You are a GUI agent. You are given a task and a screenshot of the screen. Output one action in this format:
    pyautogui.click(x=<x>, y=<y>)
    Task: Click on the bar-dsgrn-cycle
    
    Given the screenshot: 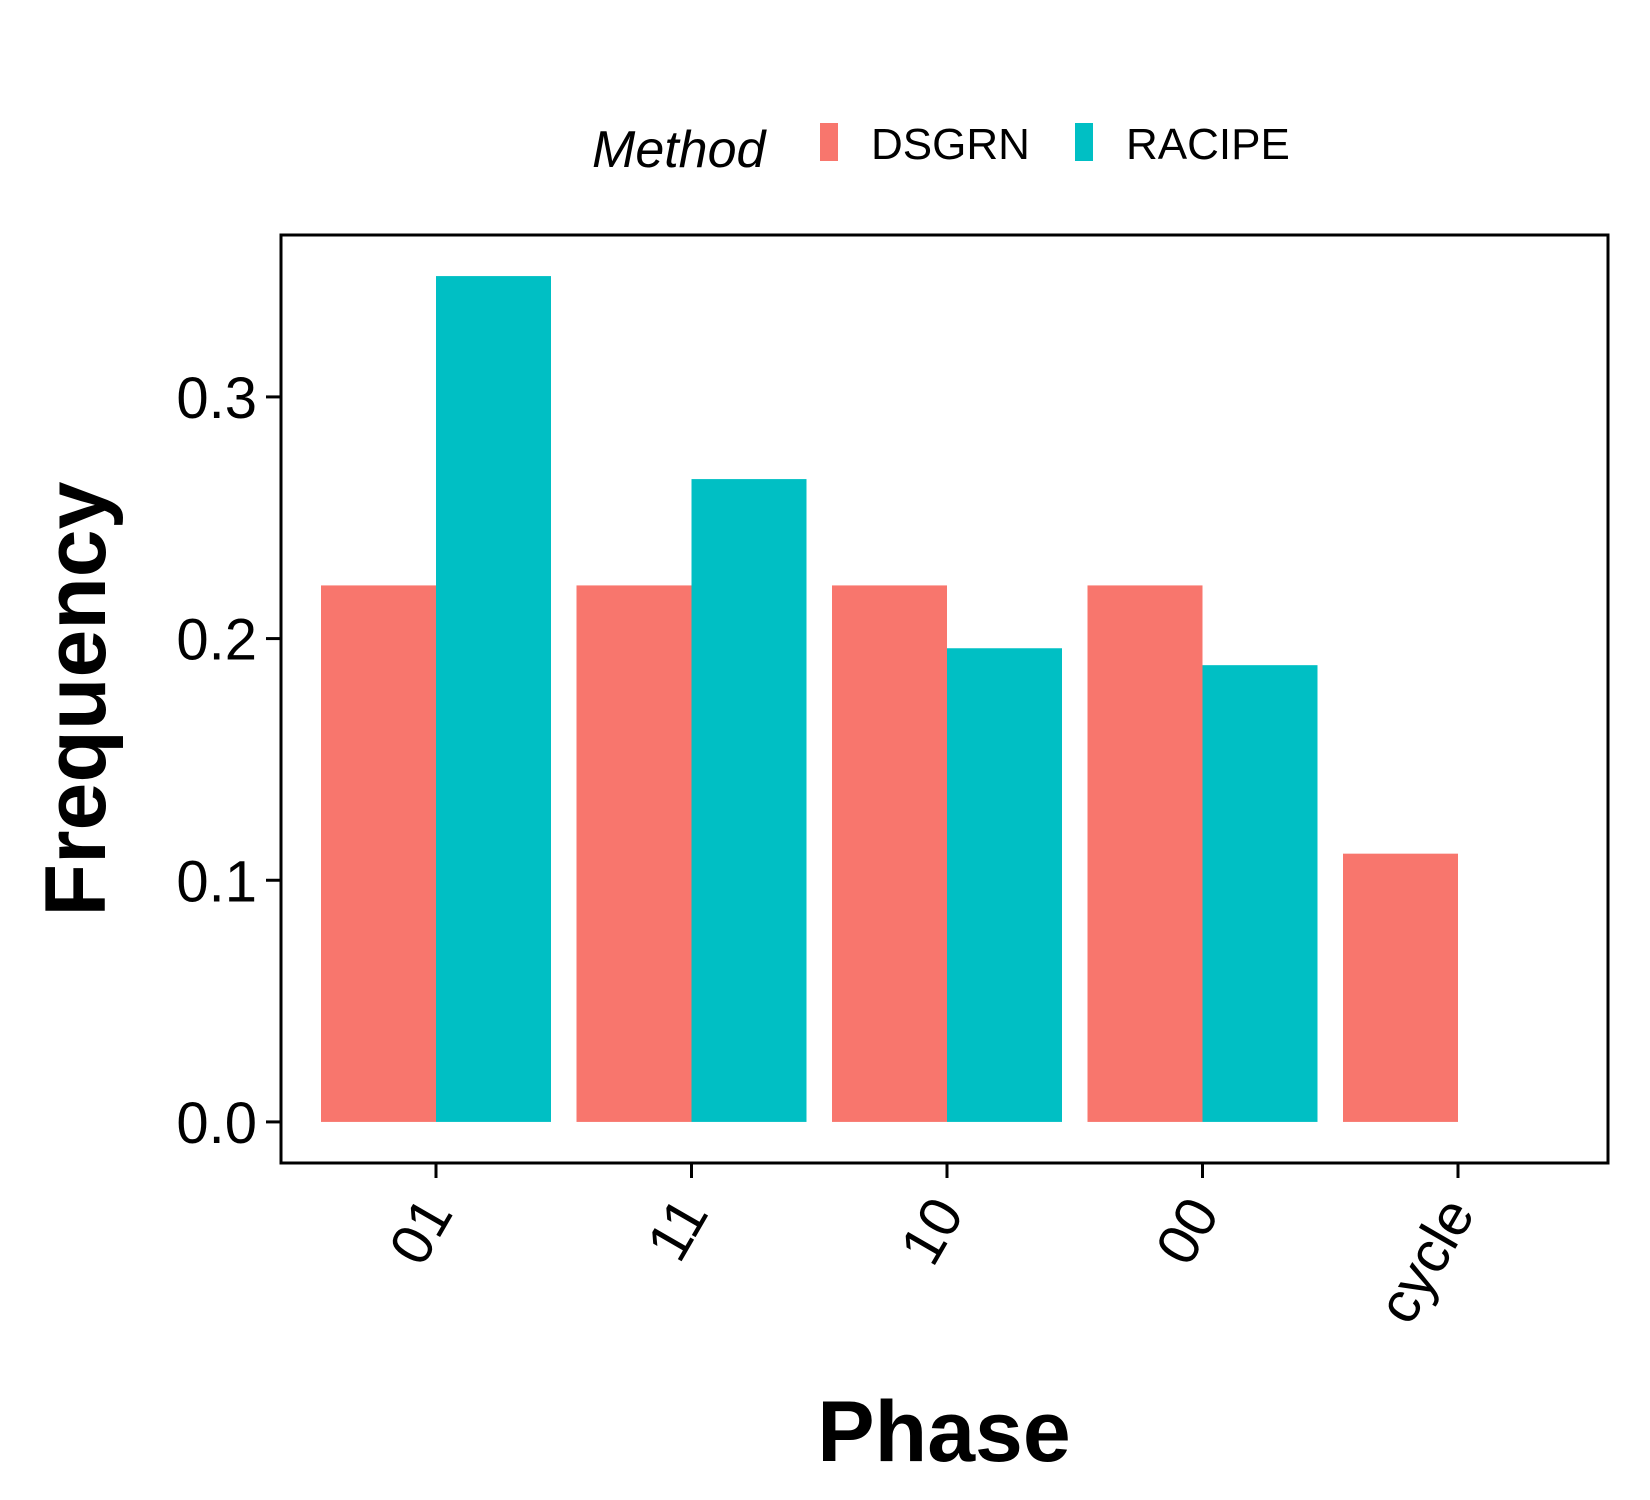 What is the action you would take?
    pyautogui.click(x=1400, y=987)
    